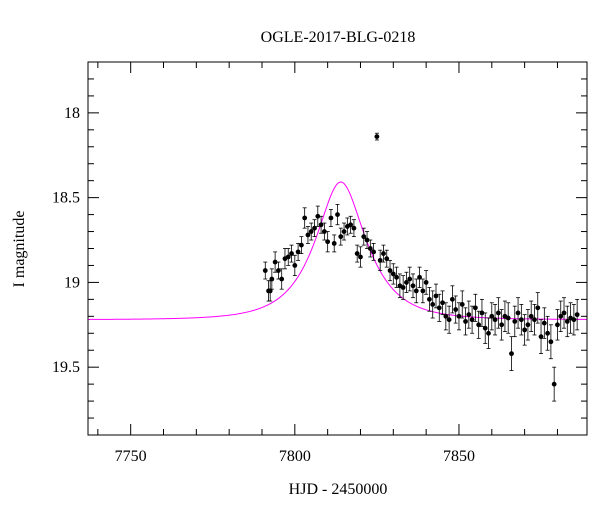 This screenshot has width=600, height=512. Describe the element at coordinates (66, 367) in the screenshot. I see `y-tick-label: 19.5` at that location.